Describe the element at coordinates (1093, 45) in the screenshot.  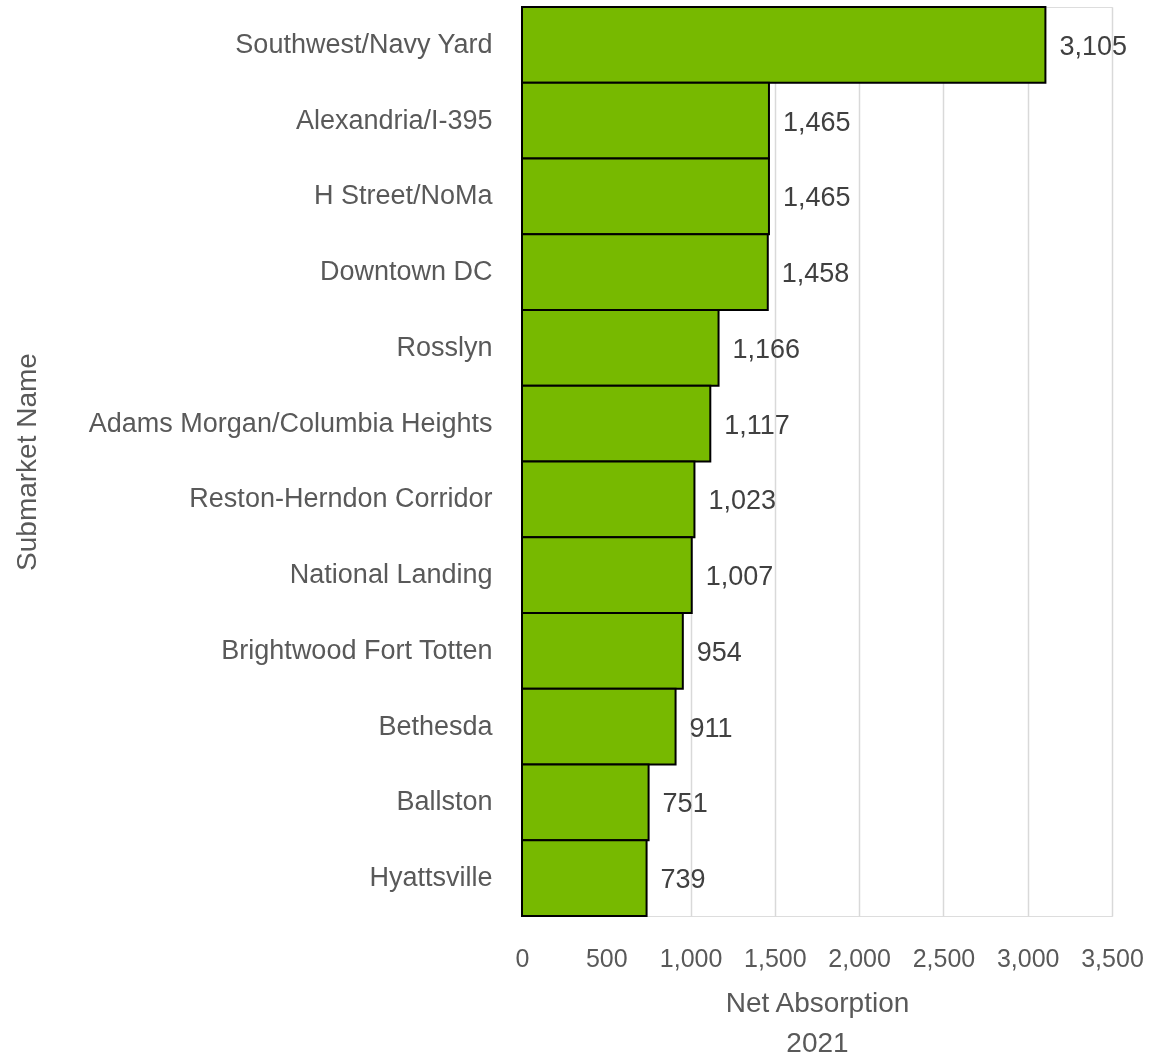
I see `data-label: 3,105` at that location.